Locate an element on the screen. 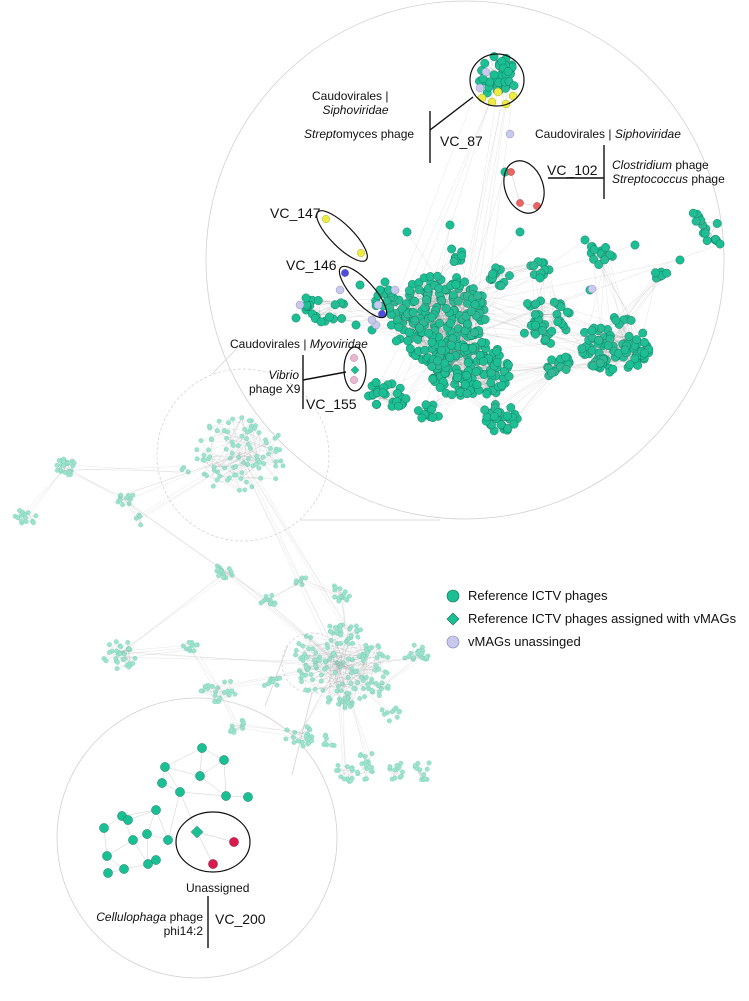 Image resolution: width=749 pixels, height=1001 pixels. vc200-highlight is located at coordinates (213, 842).